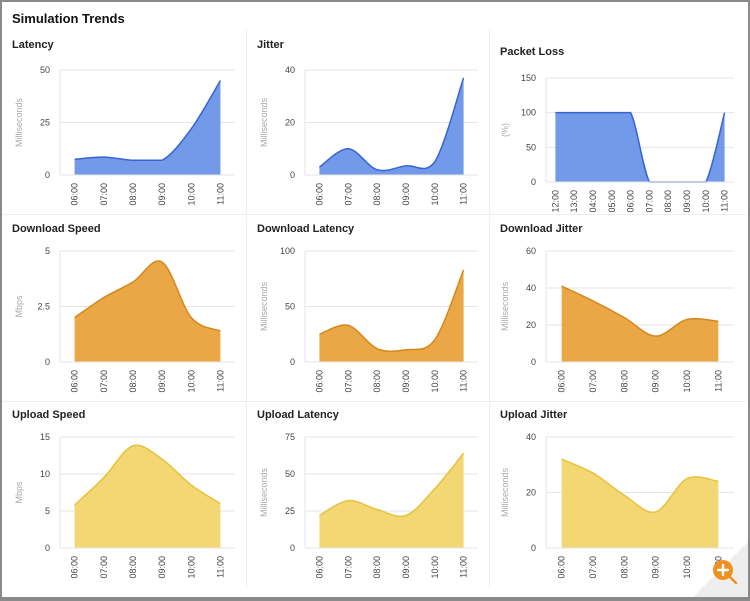 This screenshot has height=601, width=750. I want to click on y-tick-label: 75, so click(290, 437).